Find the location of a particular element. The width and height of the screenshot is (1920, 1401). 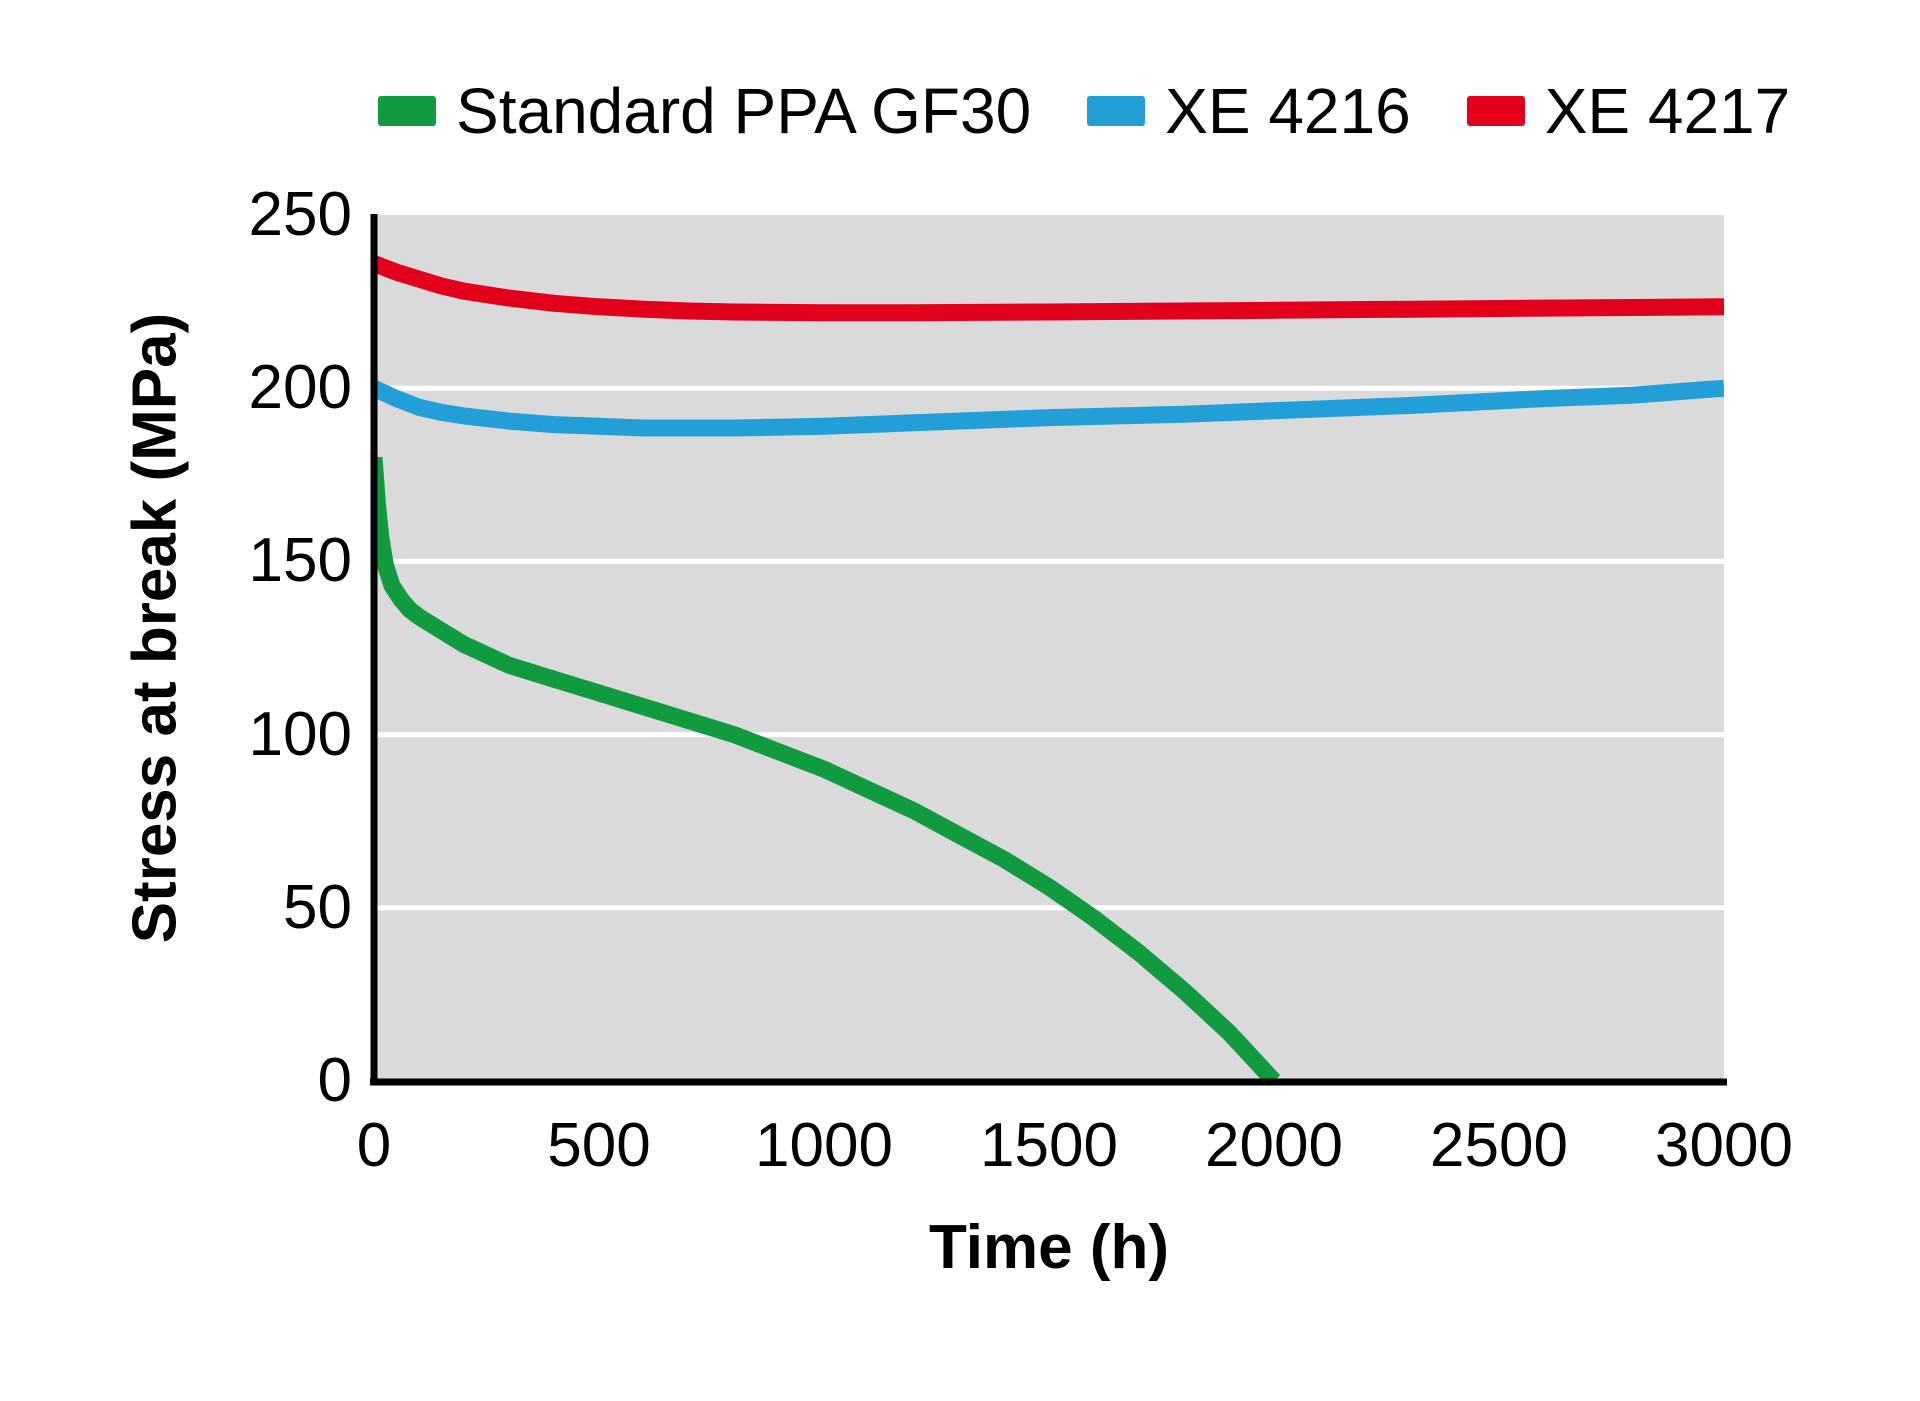

x-tick-label: 0 is located at coordinates (374, 1145).